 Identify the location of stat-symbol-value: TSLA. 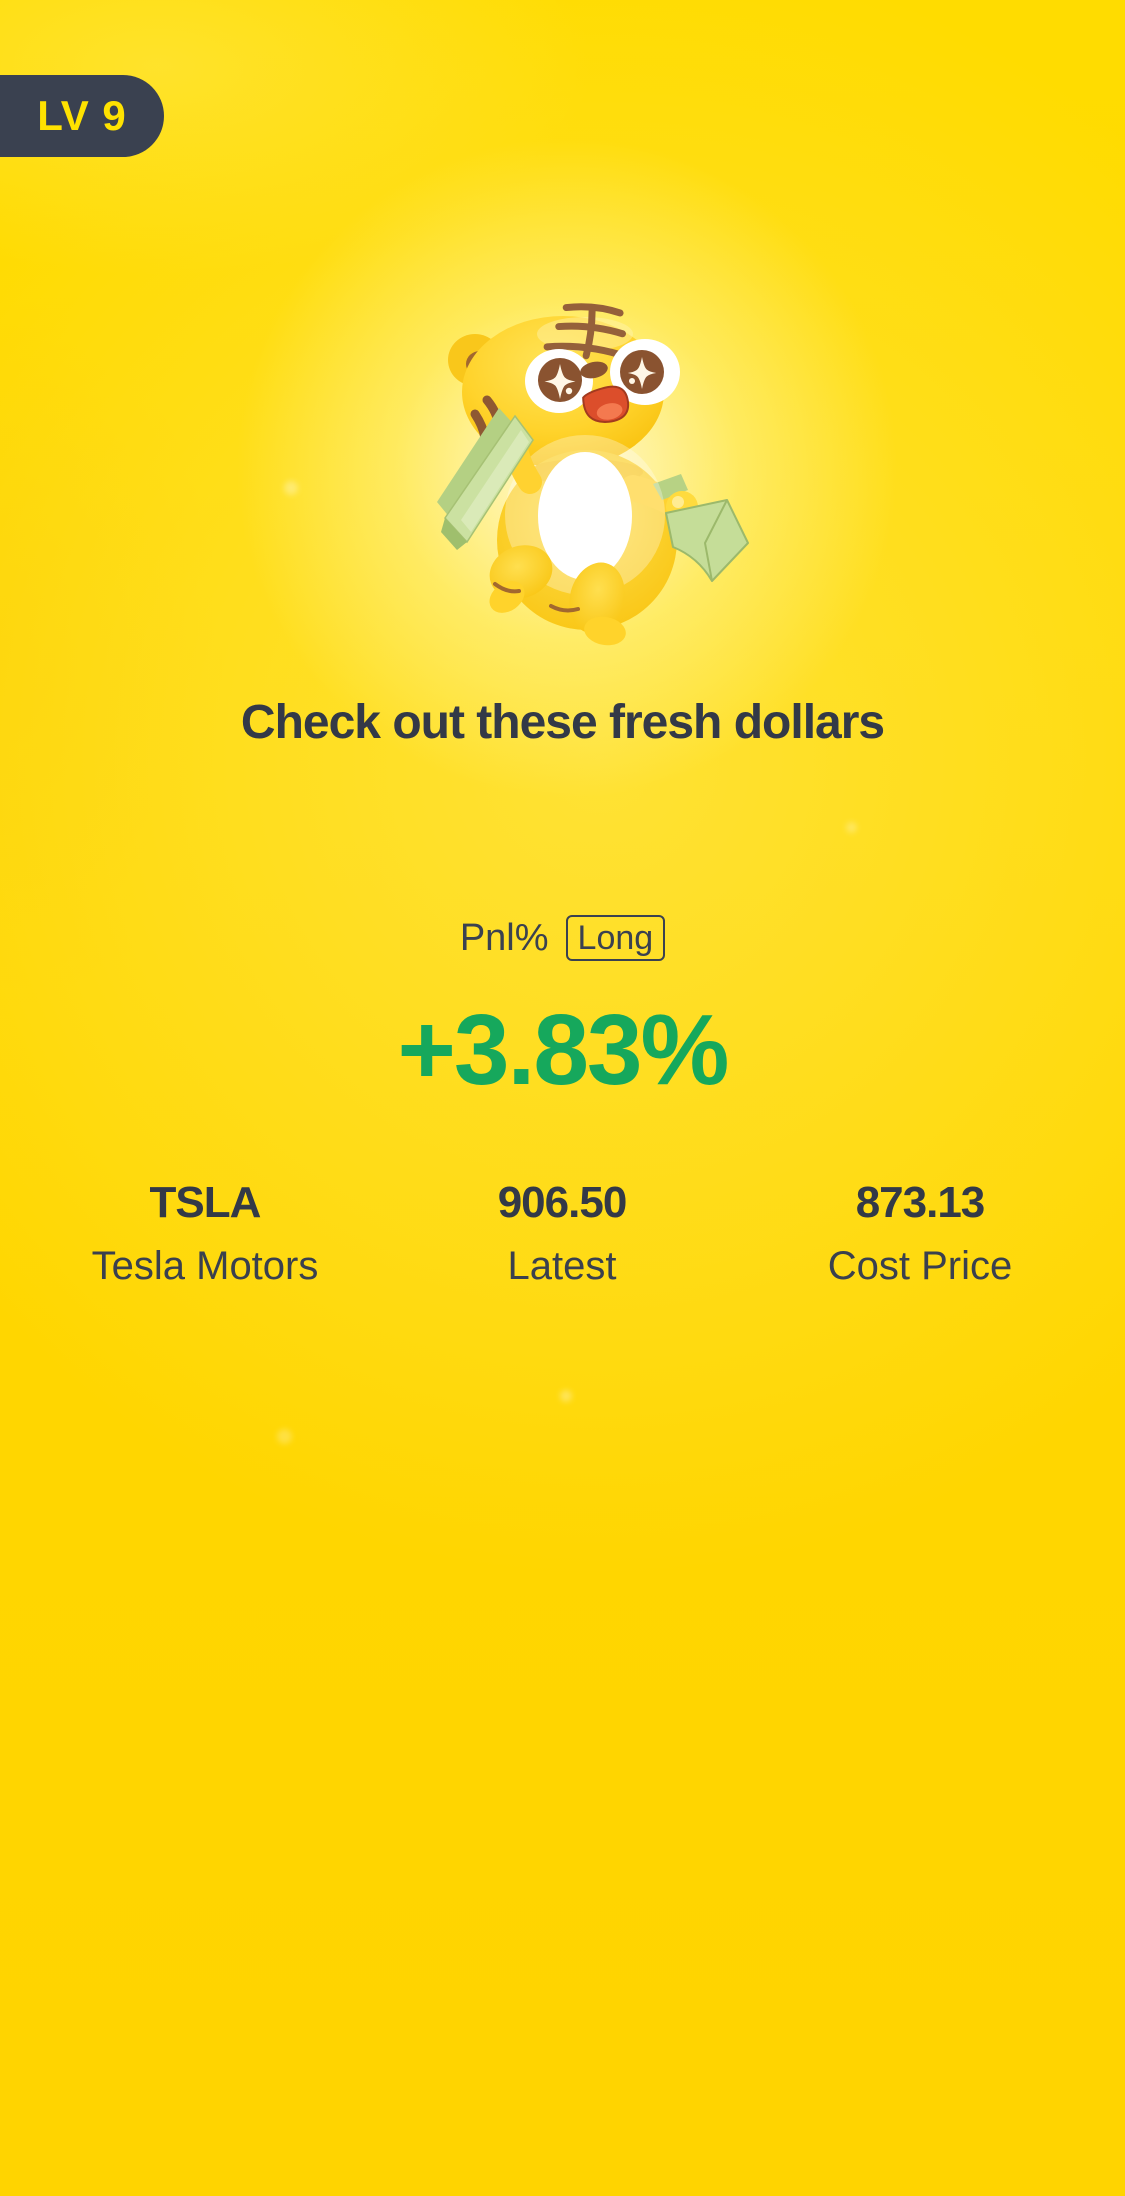
(205, 1202).